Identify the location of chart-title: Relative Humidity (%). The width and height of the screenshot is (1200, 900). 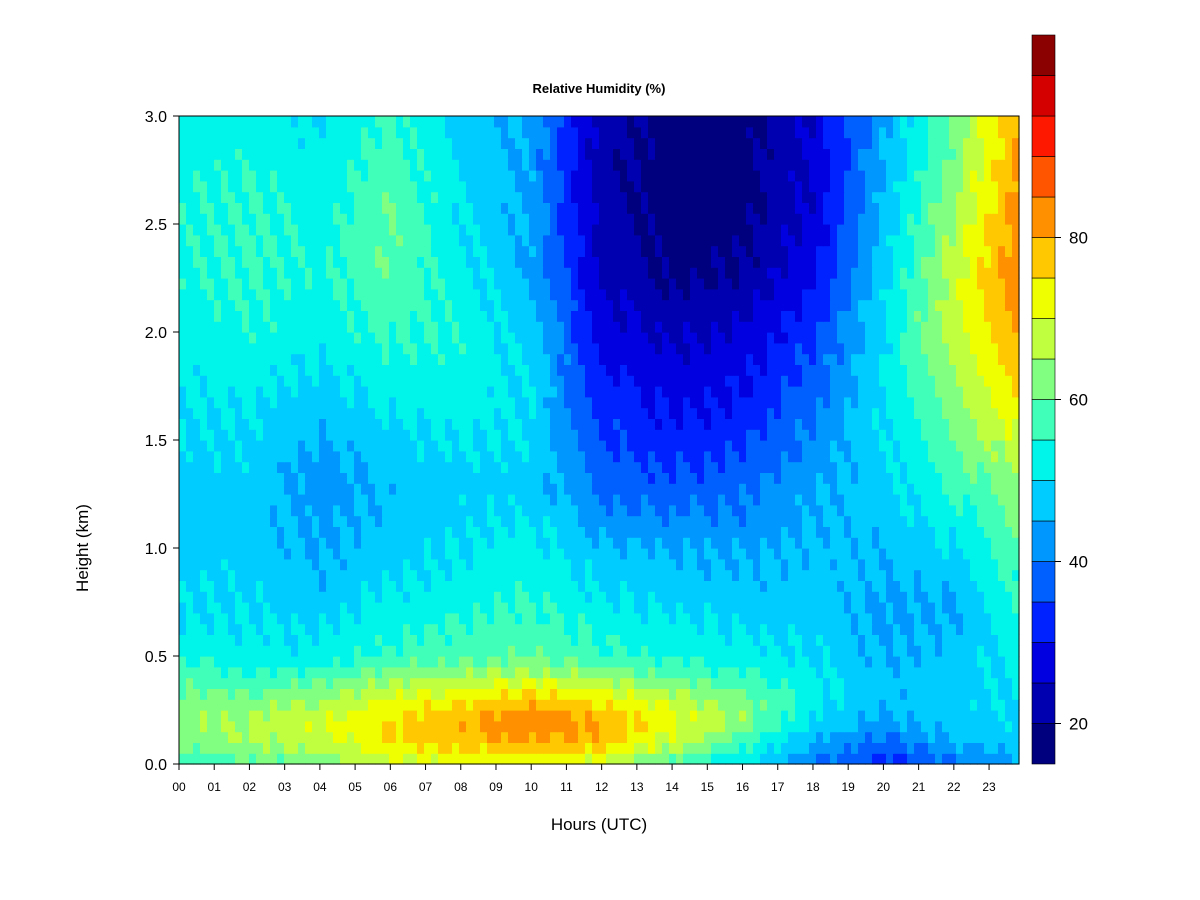
(599, 88).